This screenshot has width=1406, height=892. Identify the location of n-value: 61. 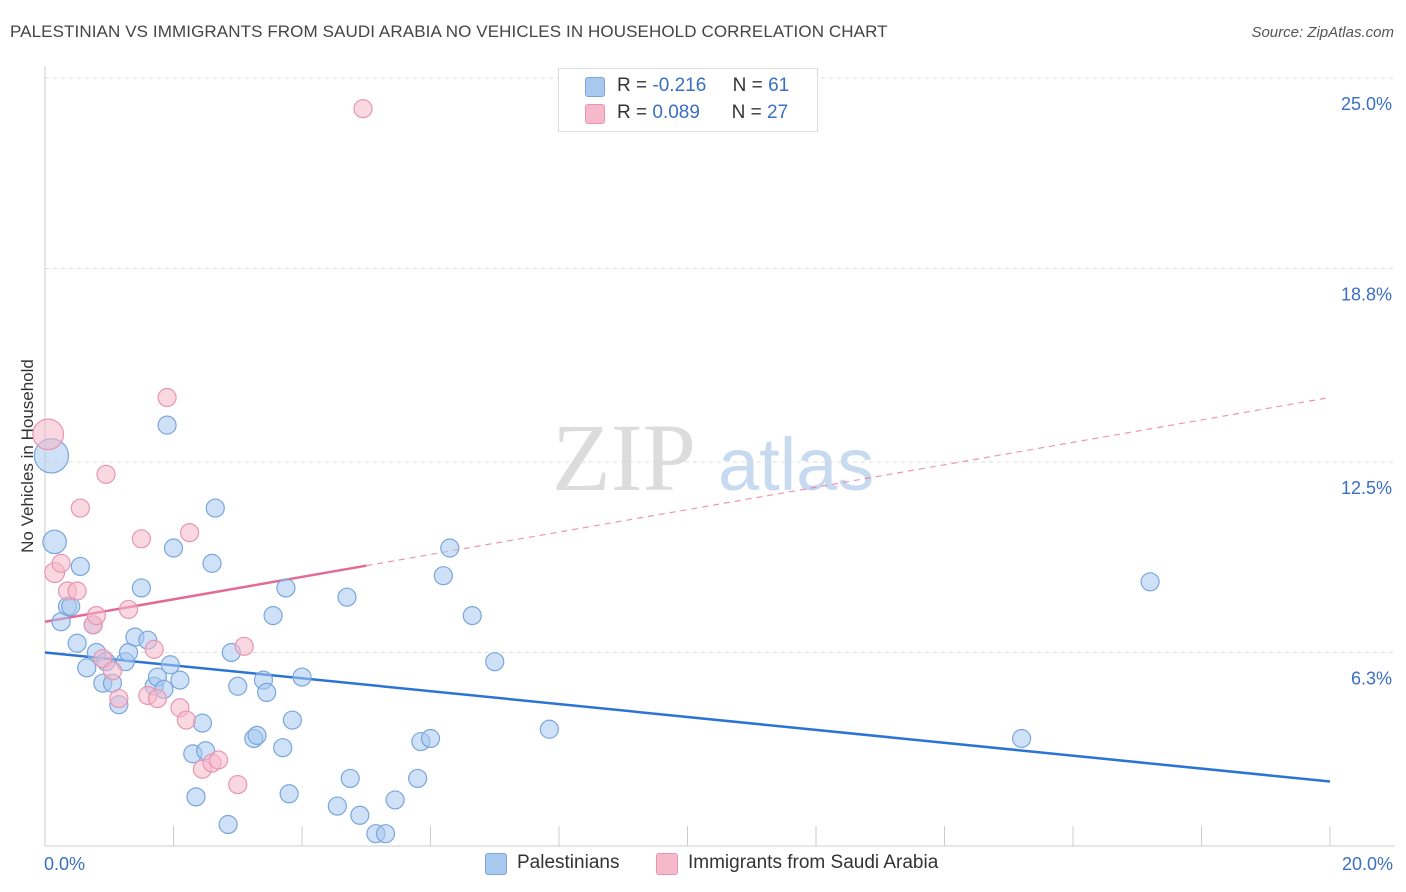
(779, 85).